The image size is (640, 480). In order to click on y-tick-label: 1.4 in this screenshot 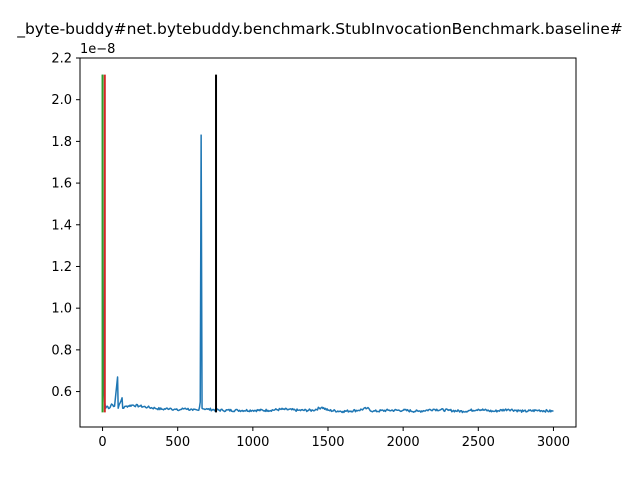, I will do `click(61, 225)`.